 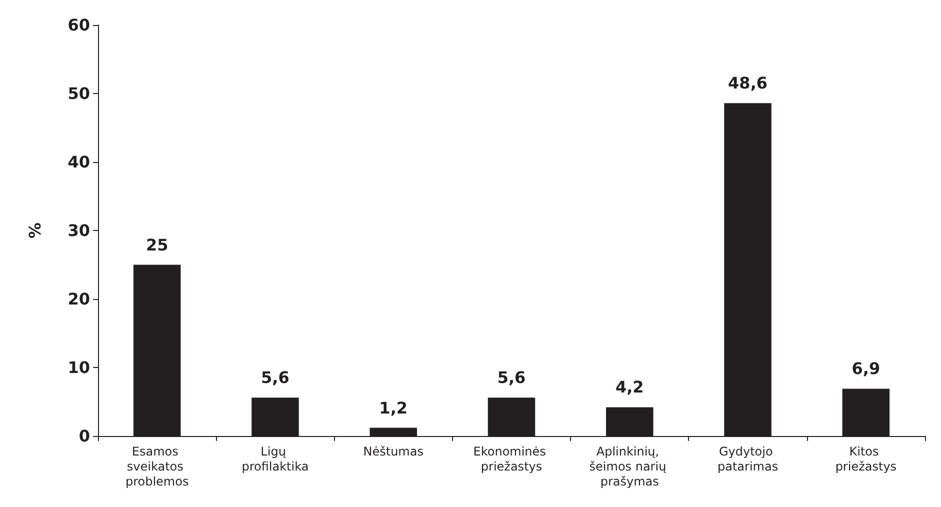 What do you see at coordinates (748, 83) in the screenshot?
I see `data-label: 48,6` at bounding box center [748, 83].